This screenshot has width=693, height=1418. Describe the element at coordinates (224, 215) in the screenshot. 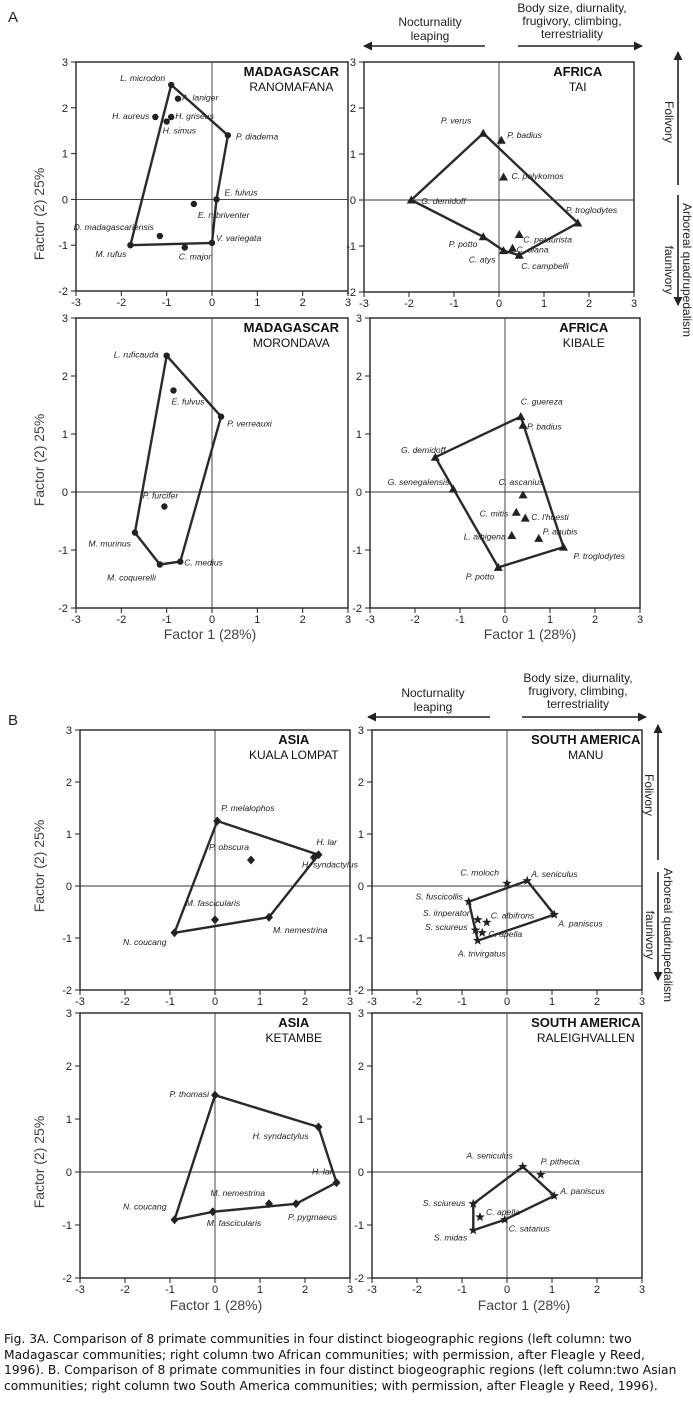

I see `point-label: E. rubriventer` at that location.